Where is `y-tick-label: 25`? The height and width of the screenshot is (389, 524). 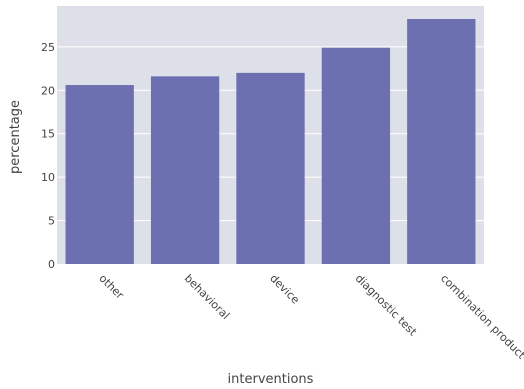
y-tick-label: 25 is located at coordinates (48, 47).